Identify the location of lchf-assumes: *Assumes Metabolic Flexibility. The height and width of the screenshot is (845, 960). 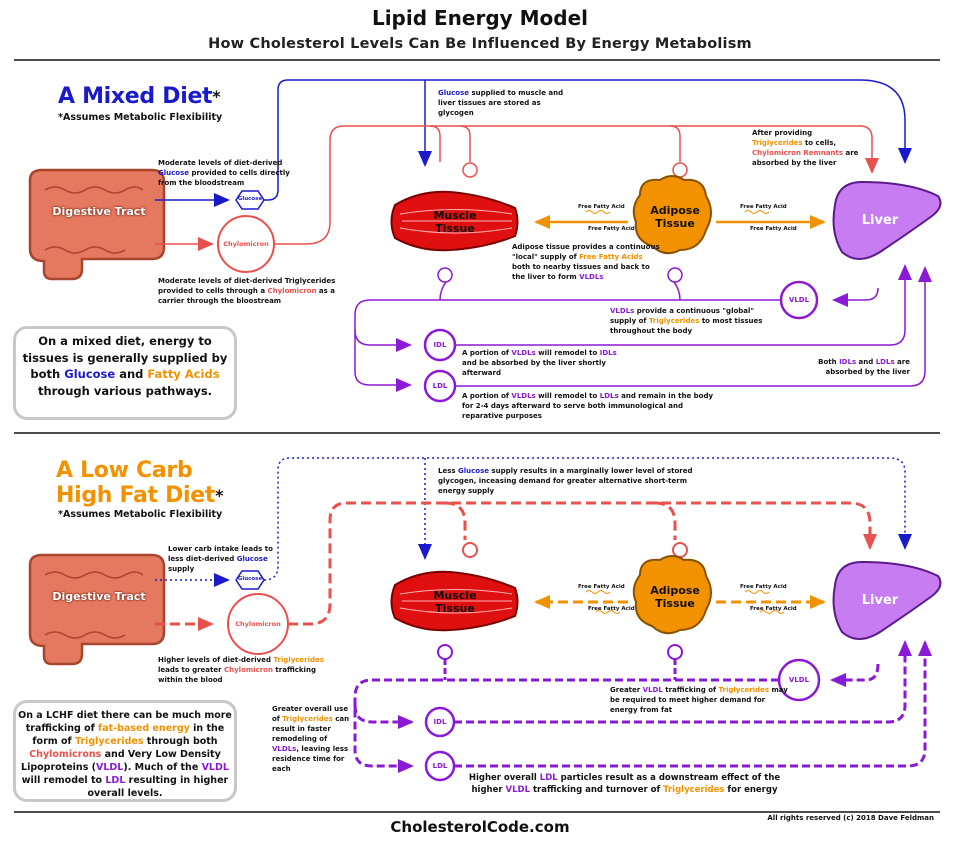
(140, 514).